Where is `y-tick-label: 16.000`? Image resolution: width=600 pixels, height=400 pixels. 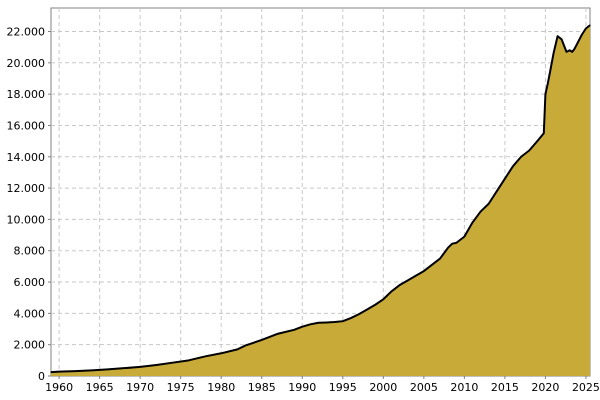
y-tick-label: 16.000 is located at coordinates (26, 125).